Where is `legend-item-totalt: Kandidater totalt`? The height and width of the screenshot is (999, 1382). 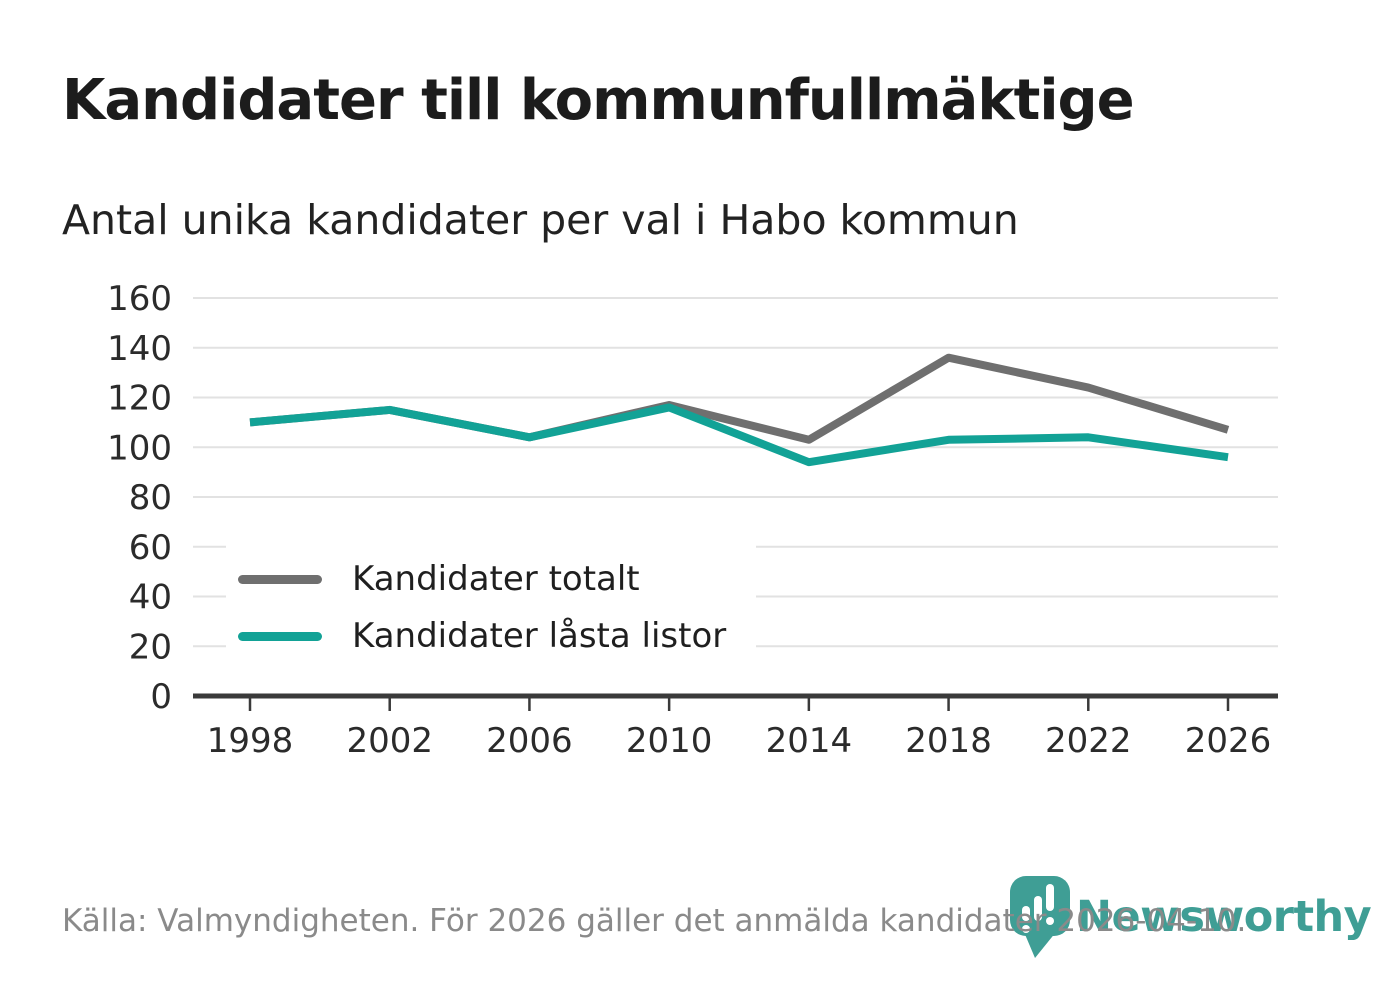 legend-item-totalt: Kandidater totalt is located at coordinates (482, 579).